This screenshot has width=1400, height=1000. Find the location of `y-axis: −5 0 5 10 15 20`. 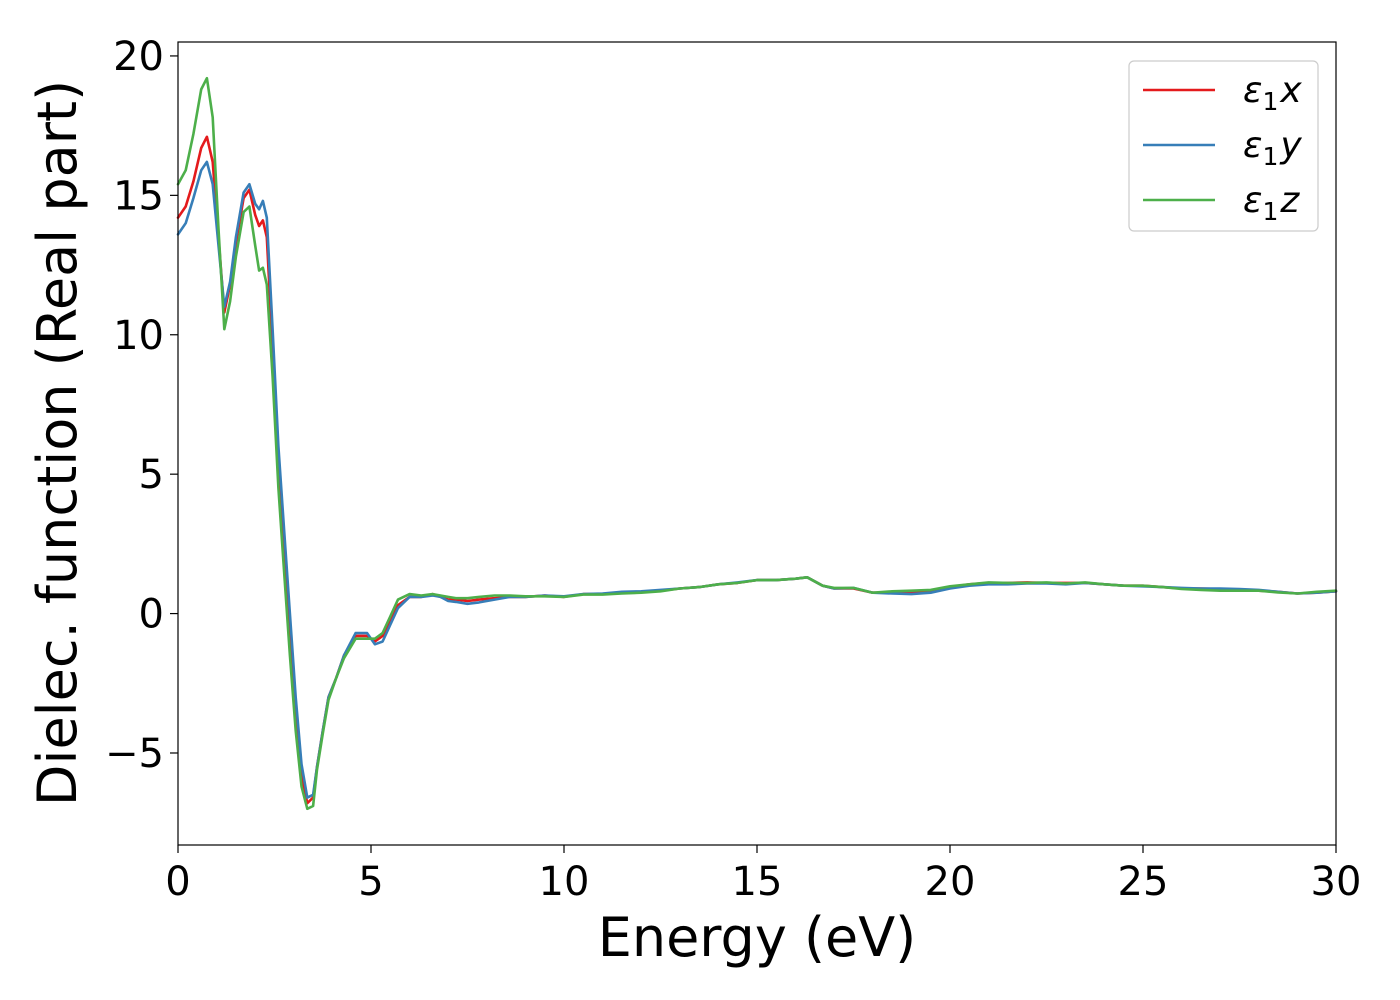

y-axis: −5 0 5 10 15 20 is located at coordinates (141, 405).